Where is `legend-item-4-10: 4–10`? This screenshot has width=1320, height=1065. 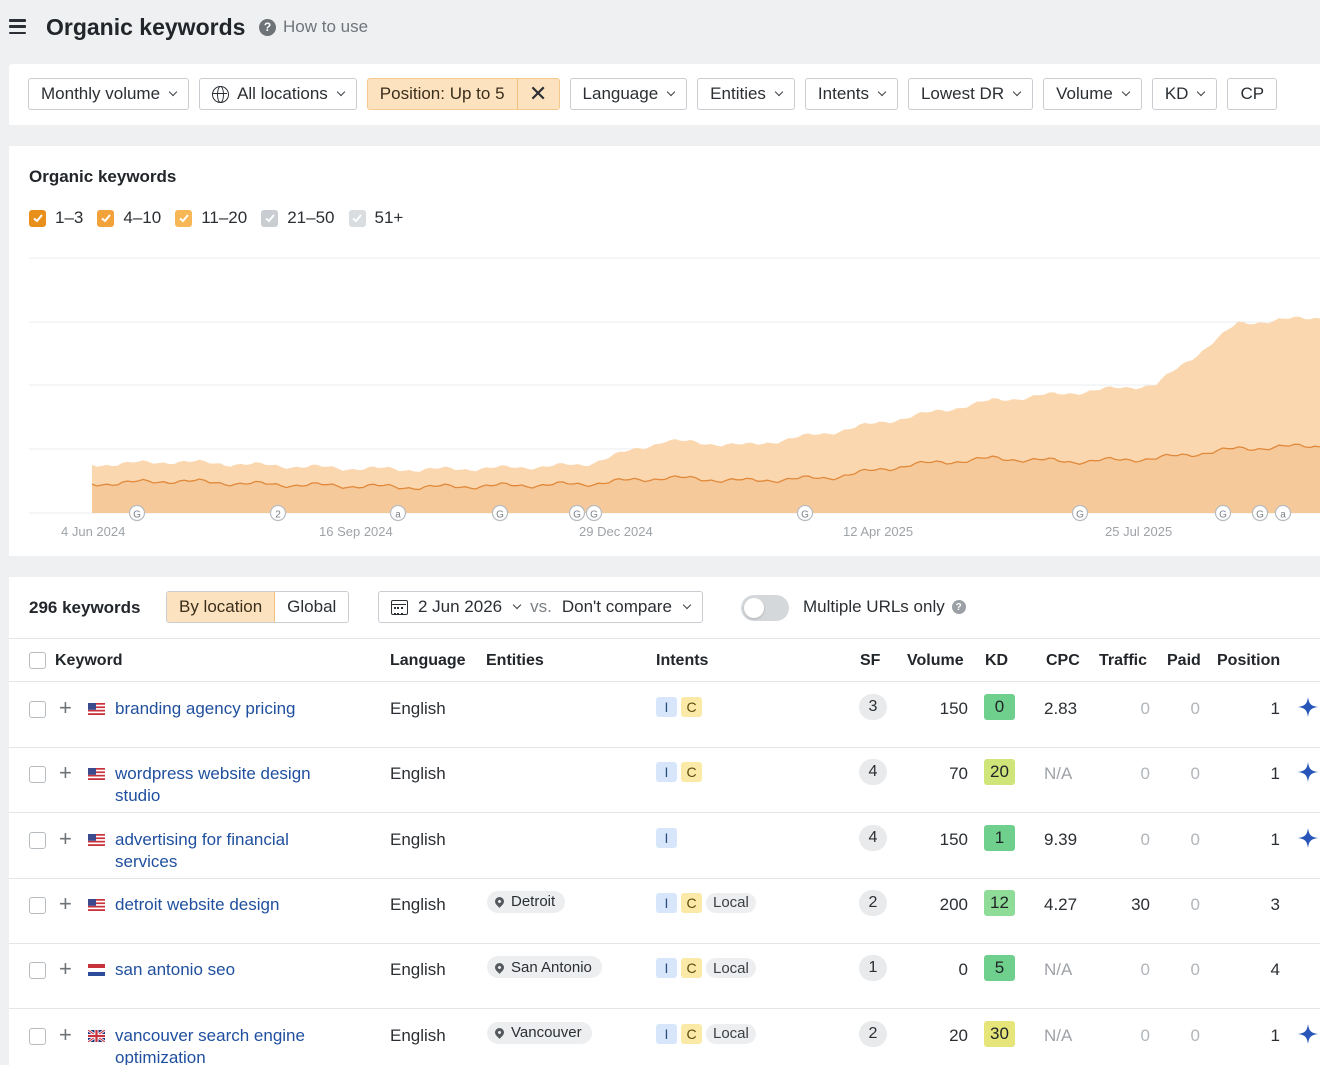 legend-item-4-10: 4–10 is located at coordinates (129, 218).